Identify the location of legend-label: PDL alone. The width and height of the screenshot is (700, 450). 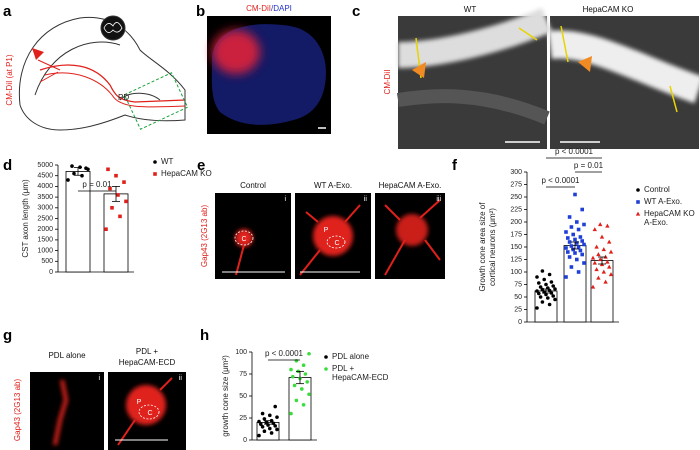
(351, 356).